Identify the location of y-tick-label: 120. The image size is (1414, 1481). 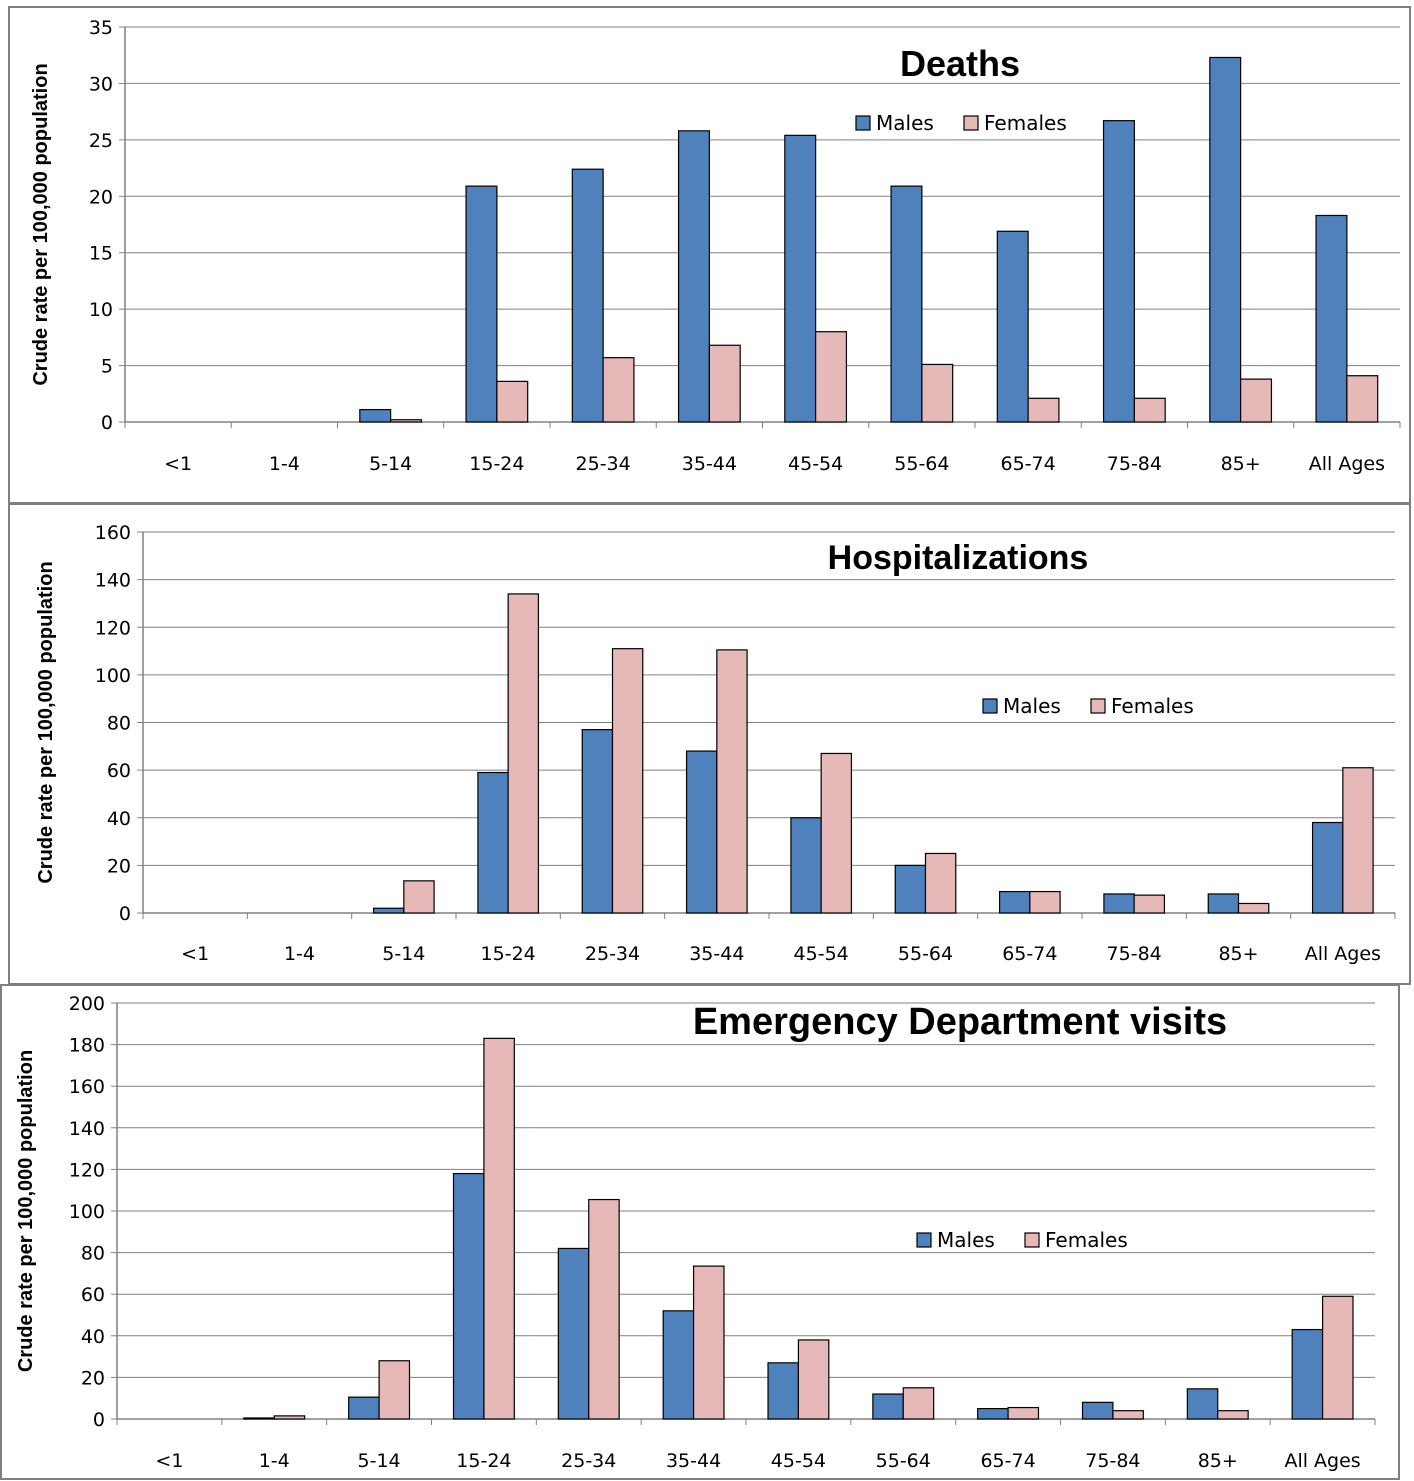
(113, 628).